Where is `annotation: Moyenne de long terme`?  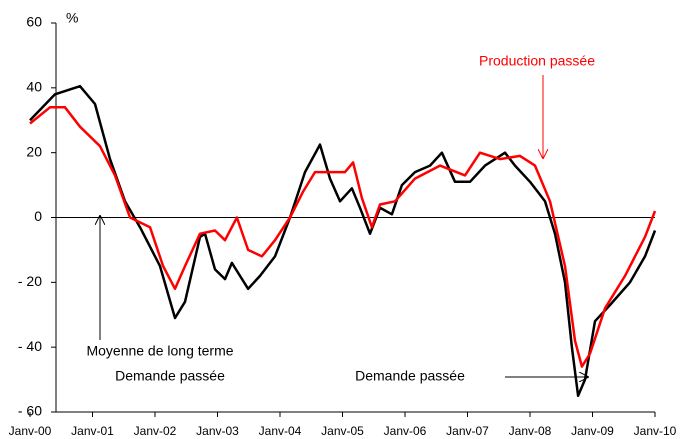
annotation: Moyenne de long terme is located at coordinates (159, 351).